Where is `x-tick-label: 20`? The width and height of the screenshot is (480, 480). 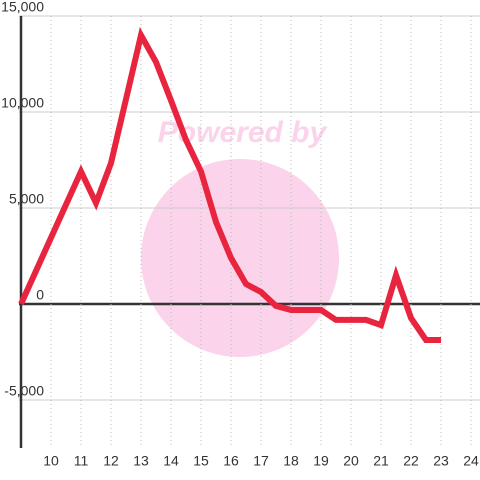
x-tick-label: 20 is located at coordinates (351, 461).